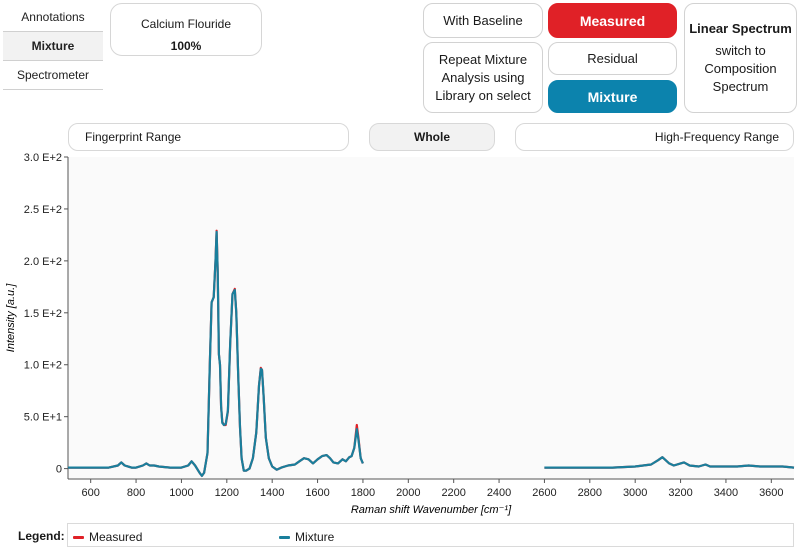  Describe the element at coordinates (136, 493) in the screenshot. I see `x-tick-label: 800` at that location.